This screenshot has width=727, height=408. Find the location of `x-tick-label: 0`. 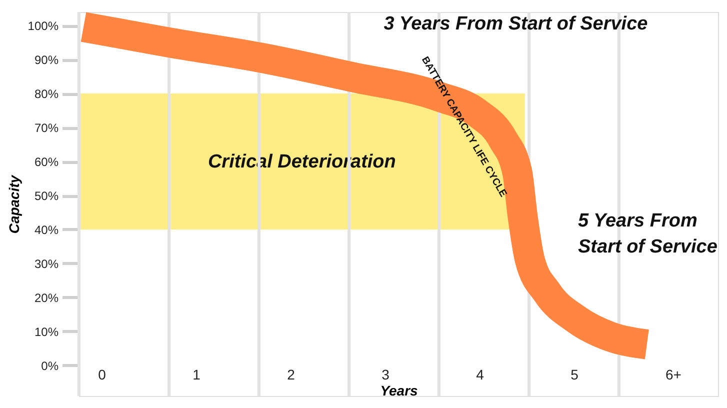

x-tick-label: 0 is located at coordinates (102, 374).